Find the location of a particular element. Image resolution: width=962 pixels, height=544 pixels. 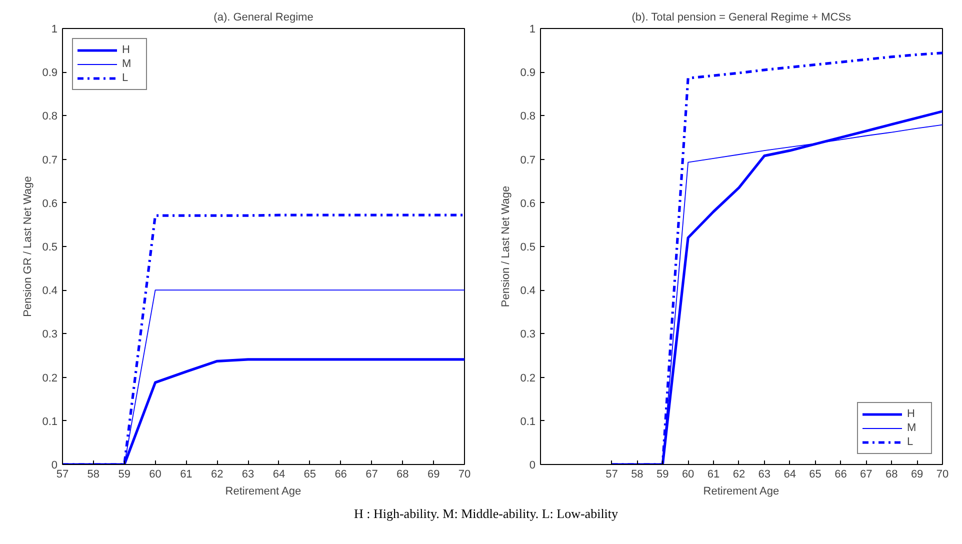

chart-title: (a). General Regime is located at coordinates (264, 18).